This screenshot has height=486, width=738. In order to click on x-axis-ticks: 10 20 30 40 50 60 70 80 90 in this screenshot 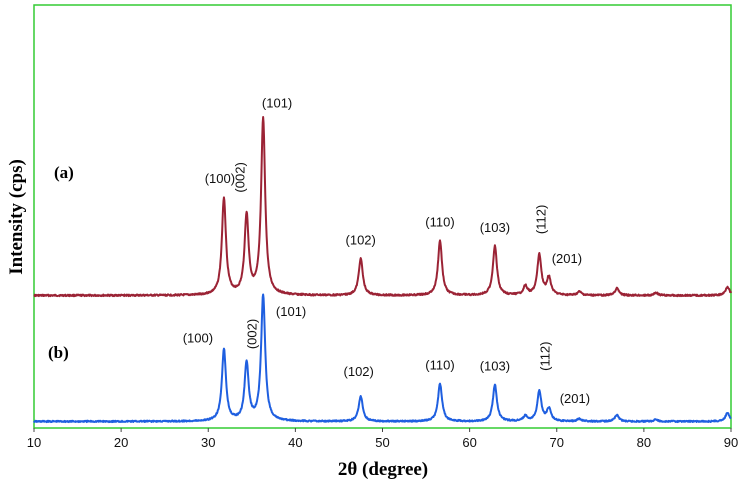, I will do `click(382, 439)`.